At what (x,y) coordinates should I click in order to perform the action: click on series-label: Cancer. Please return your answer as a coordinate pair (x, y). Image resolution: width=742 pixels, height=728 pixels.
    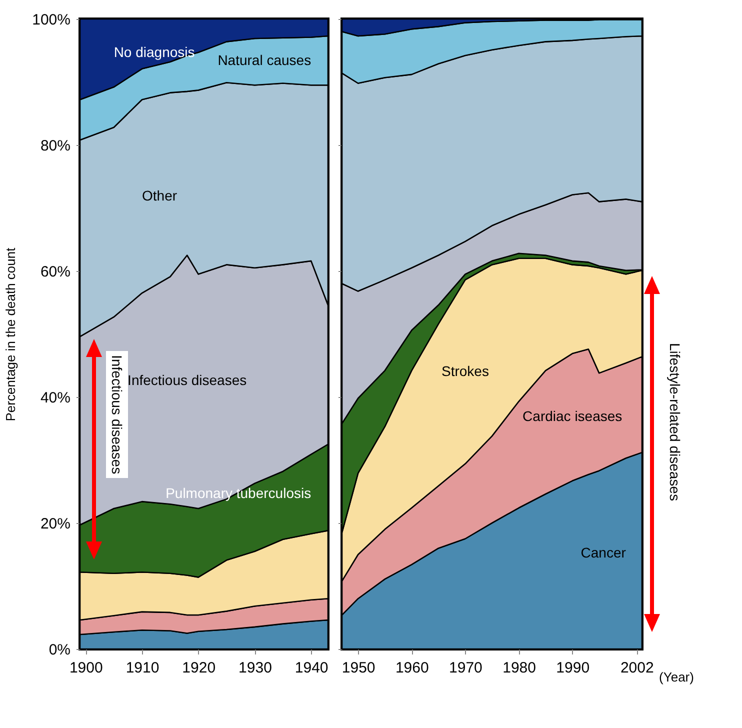
    Looking at the image, I should click on (603, 552).